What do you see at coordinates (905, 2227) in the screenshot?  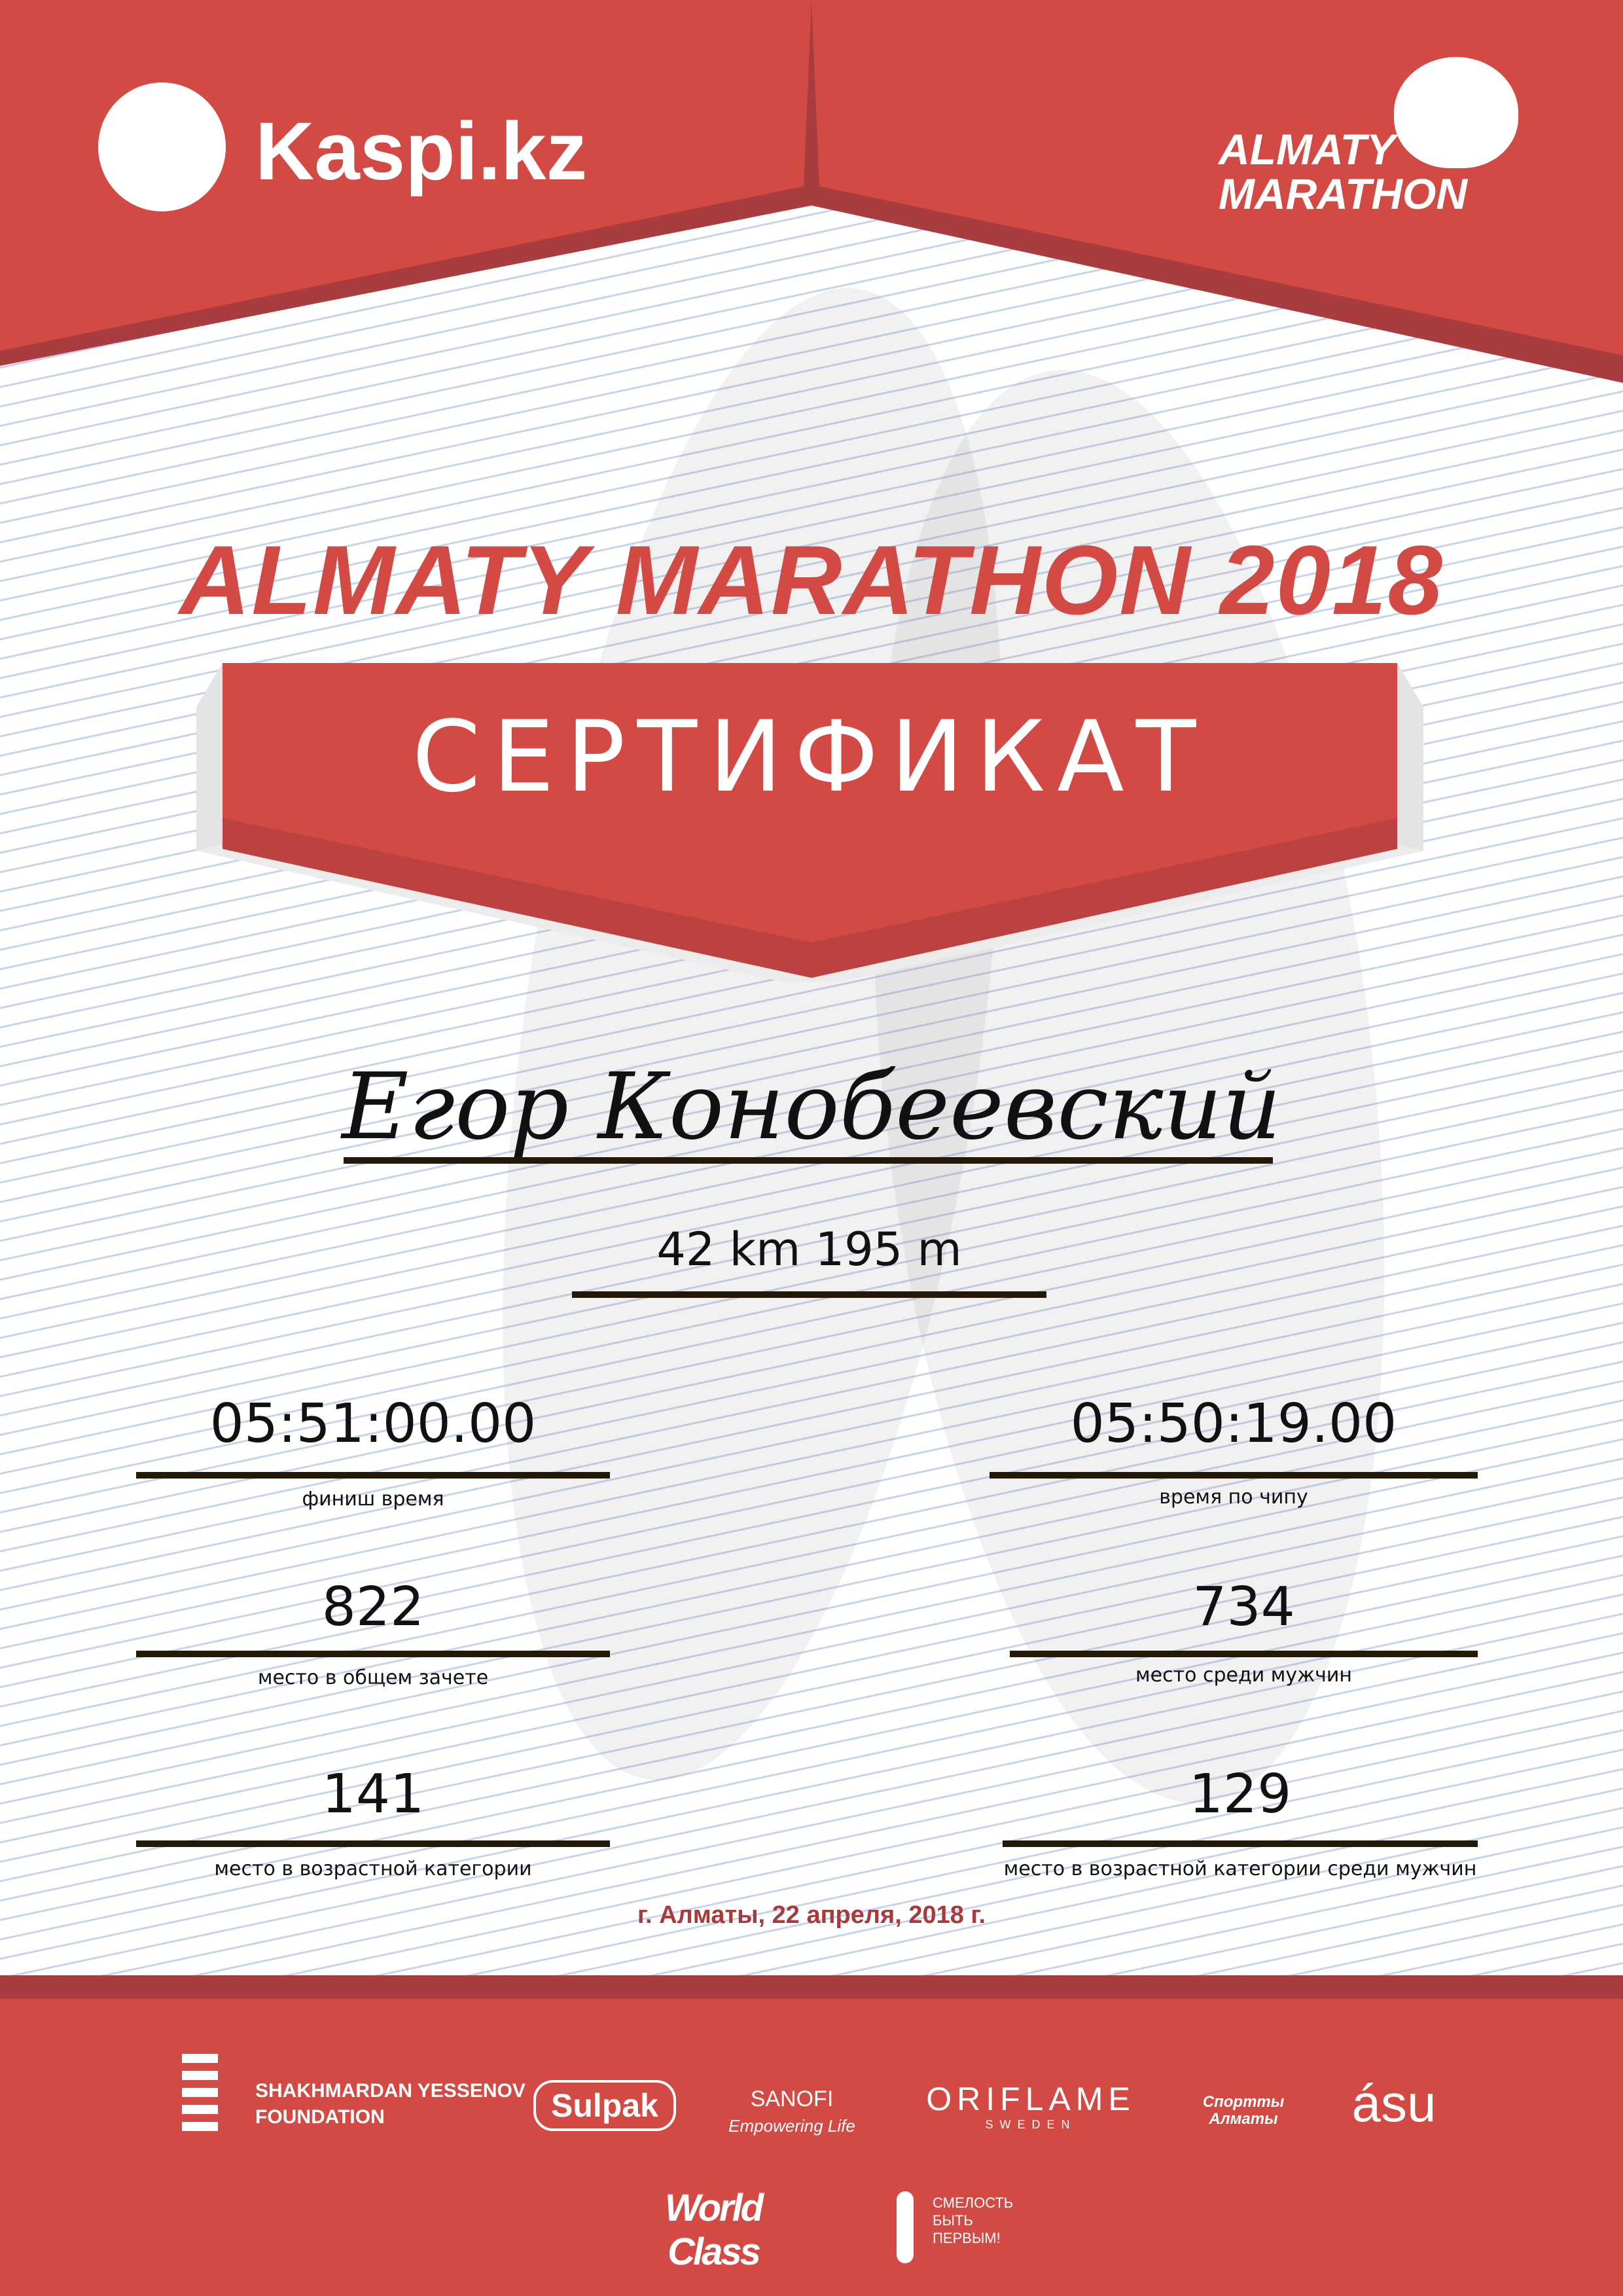 I see `fund-icon` at bounding box center [905, 2227].